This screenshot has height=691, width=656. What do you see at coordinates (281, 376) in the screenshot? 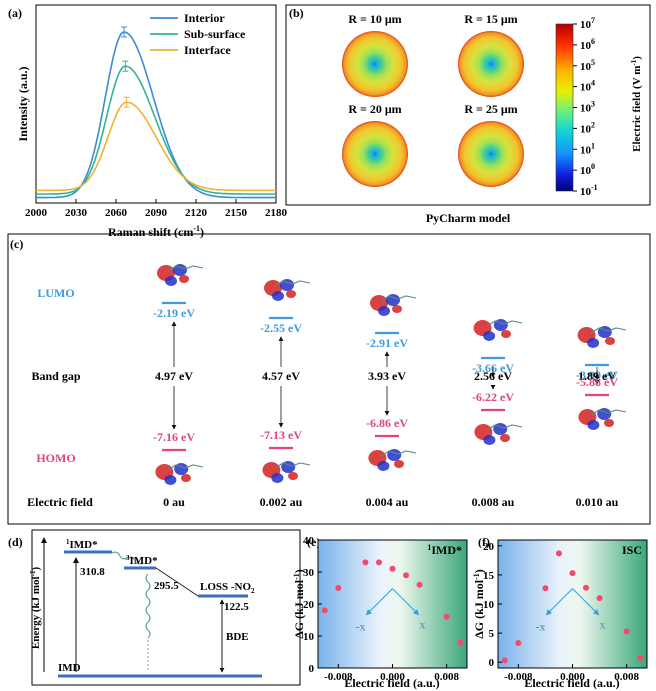
I see `band-gap-label: 4.57 eV` at bounding box center [281, 376].